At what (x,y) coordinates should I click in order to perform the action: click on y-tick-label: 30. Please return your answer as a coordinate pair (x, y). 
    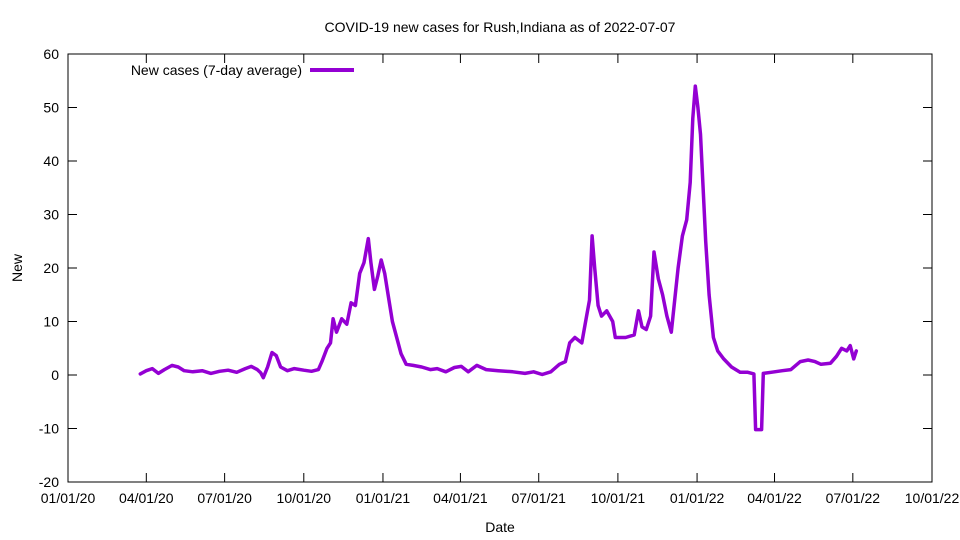
    Looking at the image, I should click on (51, 215).